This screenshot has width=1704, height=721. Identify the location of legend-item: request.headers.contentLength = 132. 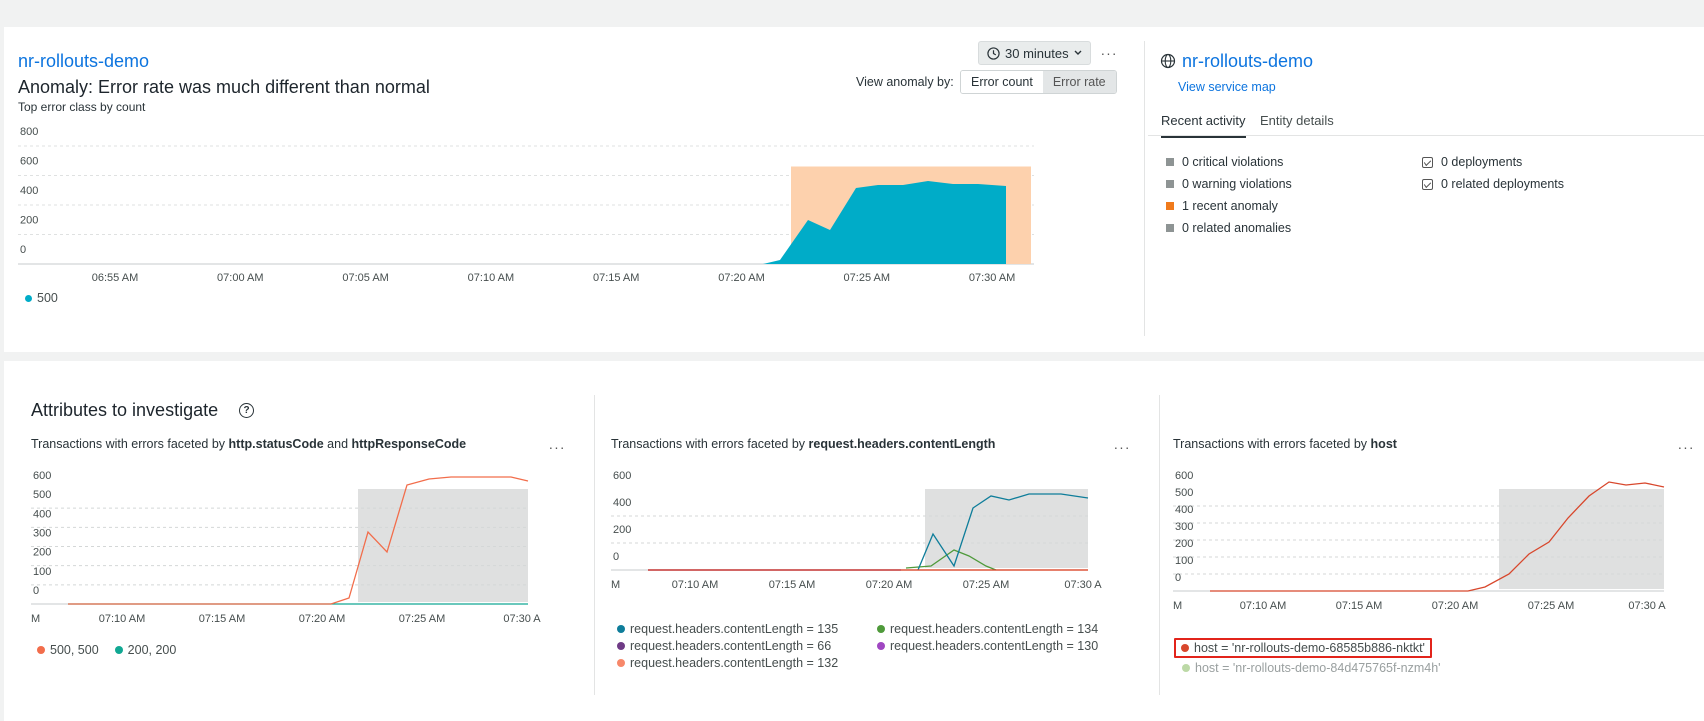
(747, 663).